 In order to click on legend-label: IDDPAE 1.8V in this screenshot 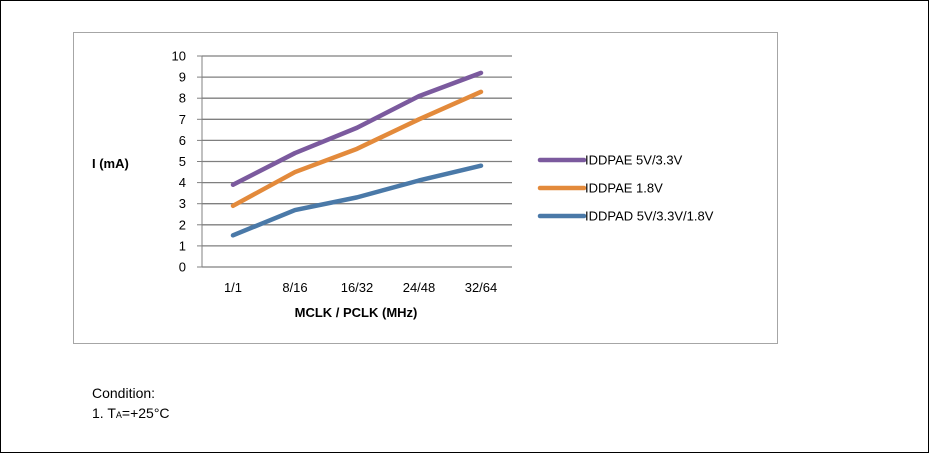, I will do `click(624, 188)`.